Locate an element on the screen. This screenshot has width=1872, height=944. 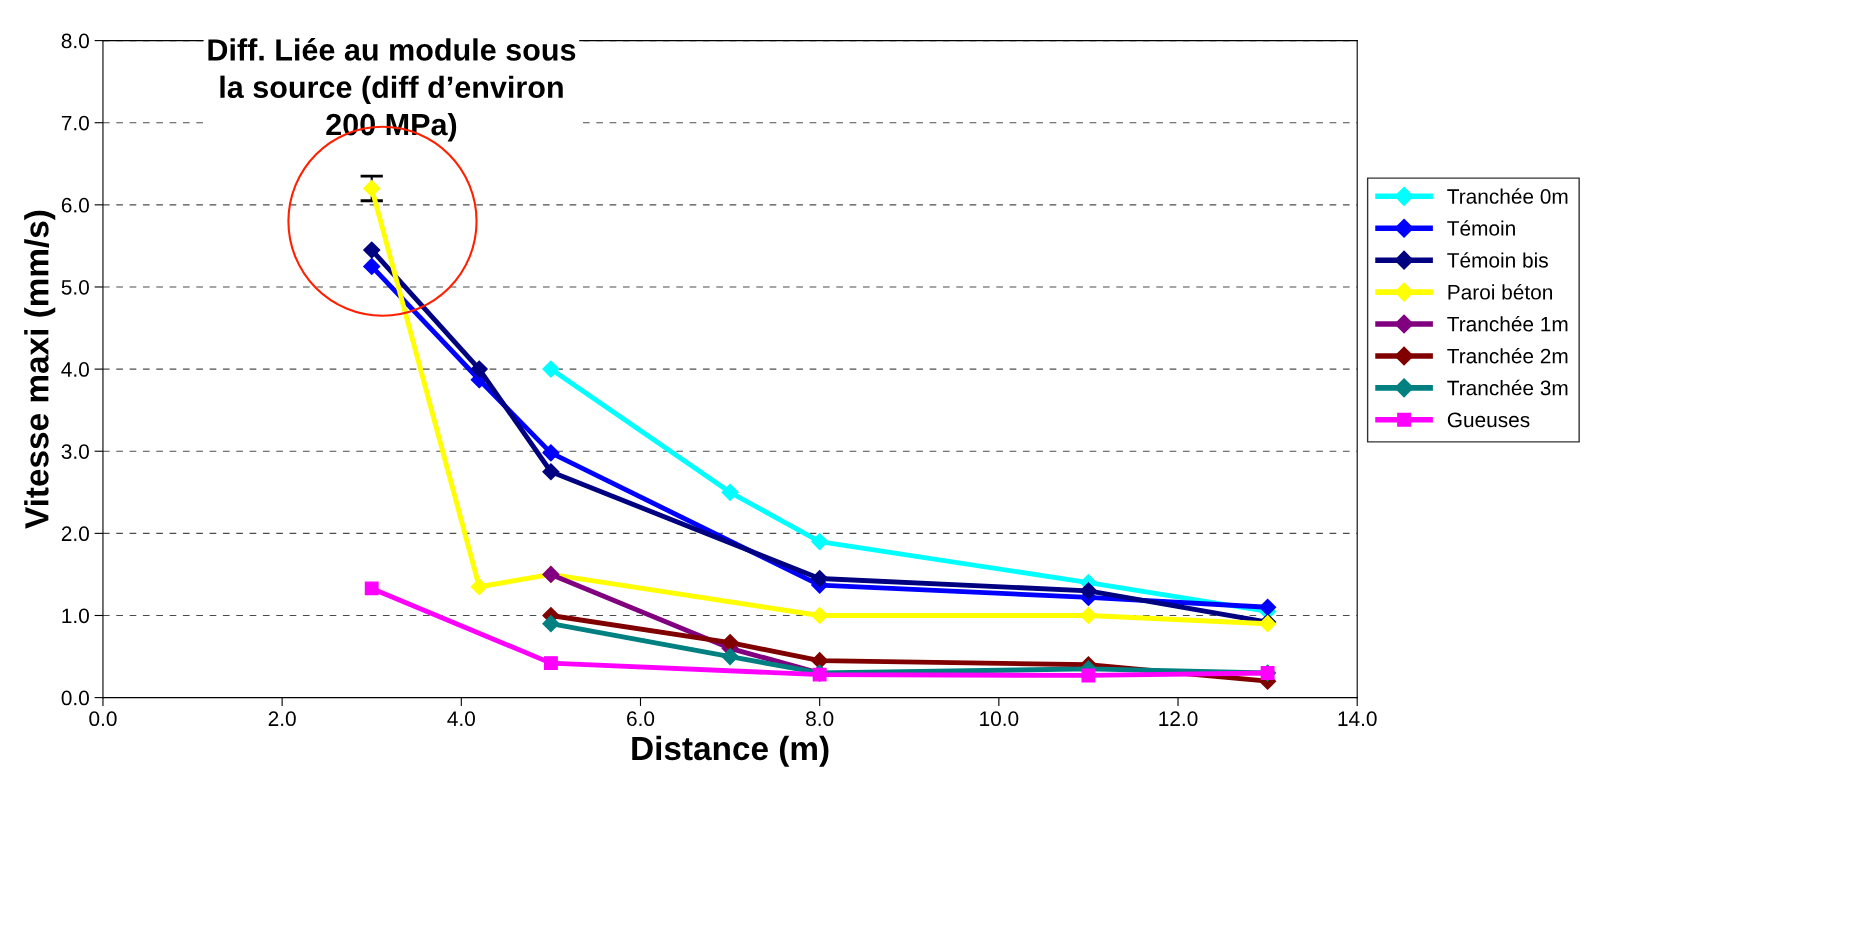
x-tick-label: 0.0 is located at coordinates (103, 719).